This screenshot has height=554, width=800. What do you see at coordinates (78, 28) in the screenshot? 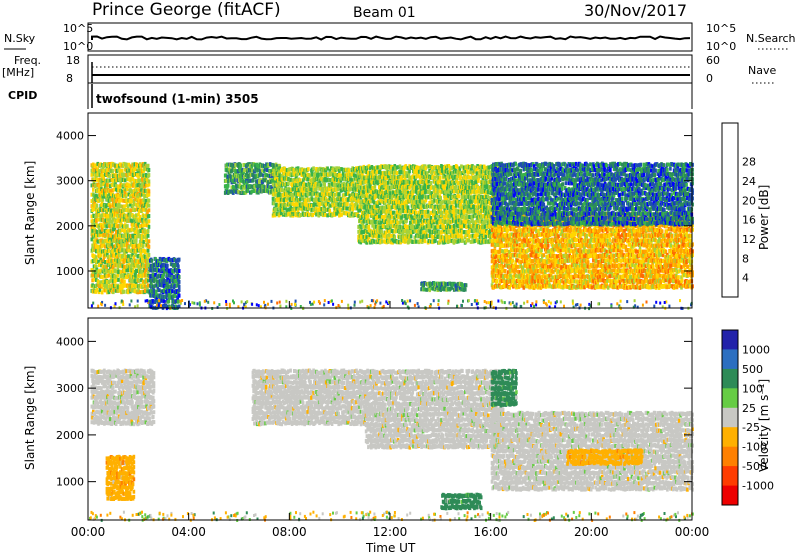
I see `nsky-tick-top: 10^5` at bounding box center [78, 28].